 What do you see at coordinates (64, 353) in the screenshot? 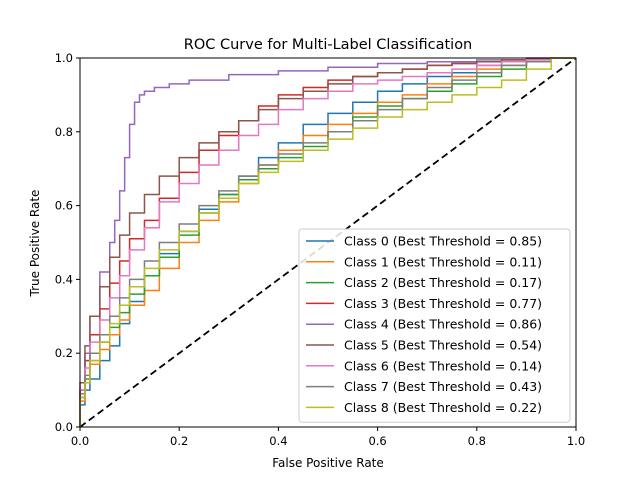
I see `y-tick-label: 0.2` at bounding box center [64, 353].